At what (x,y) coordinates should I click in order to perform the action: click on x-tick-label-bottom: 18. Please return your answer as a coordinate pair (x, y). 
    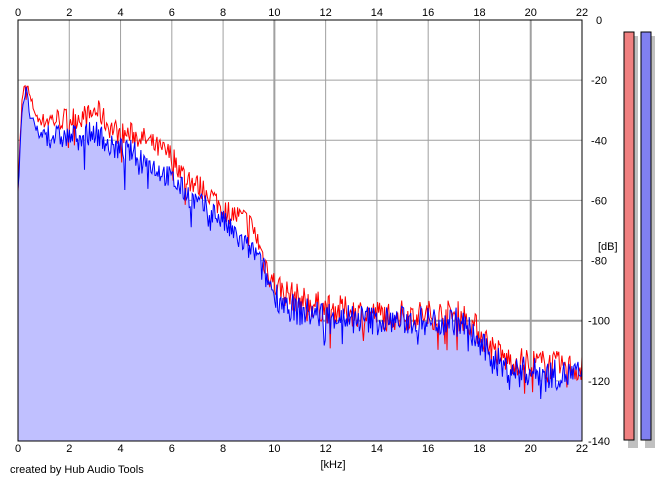
    Looking at the image, I should click on (479, 449).